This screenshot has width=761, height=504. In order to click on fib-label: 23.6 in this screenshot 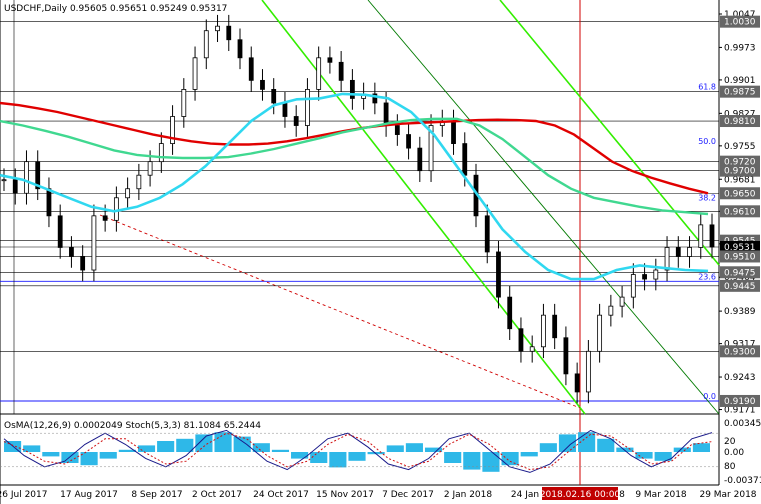, I will do `click(707, 276)`.